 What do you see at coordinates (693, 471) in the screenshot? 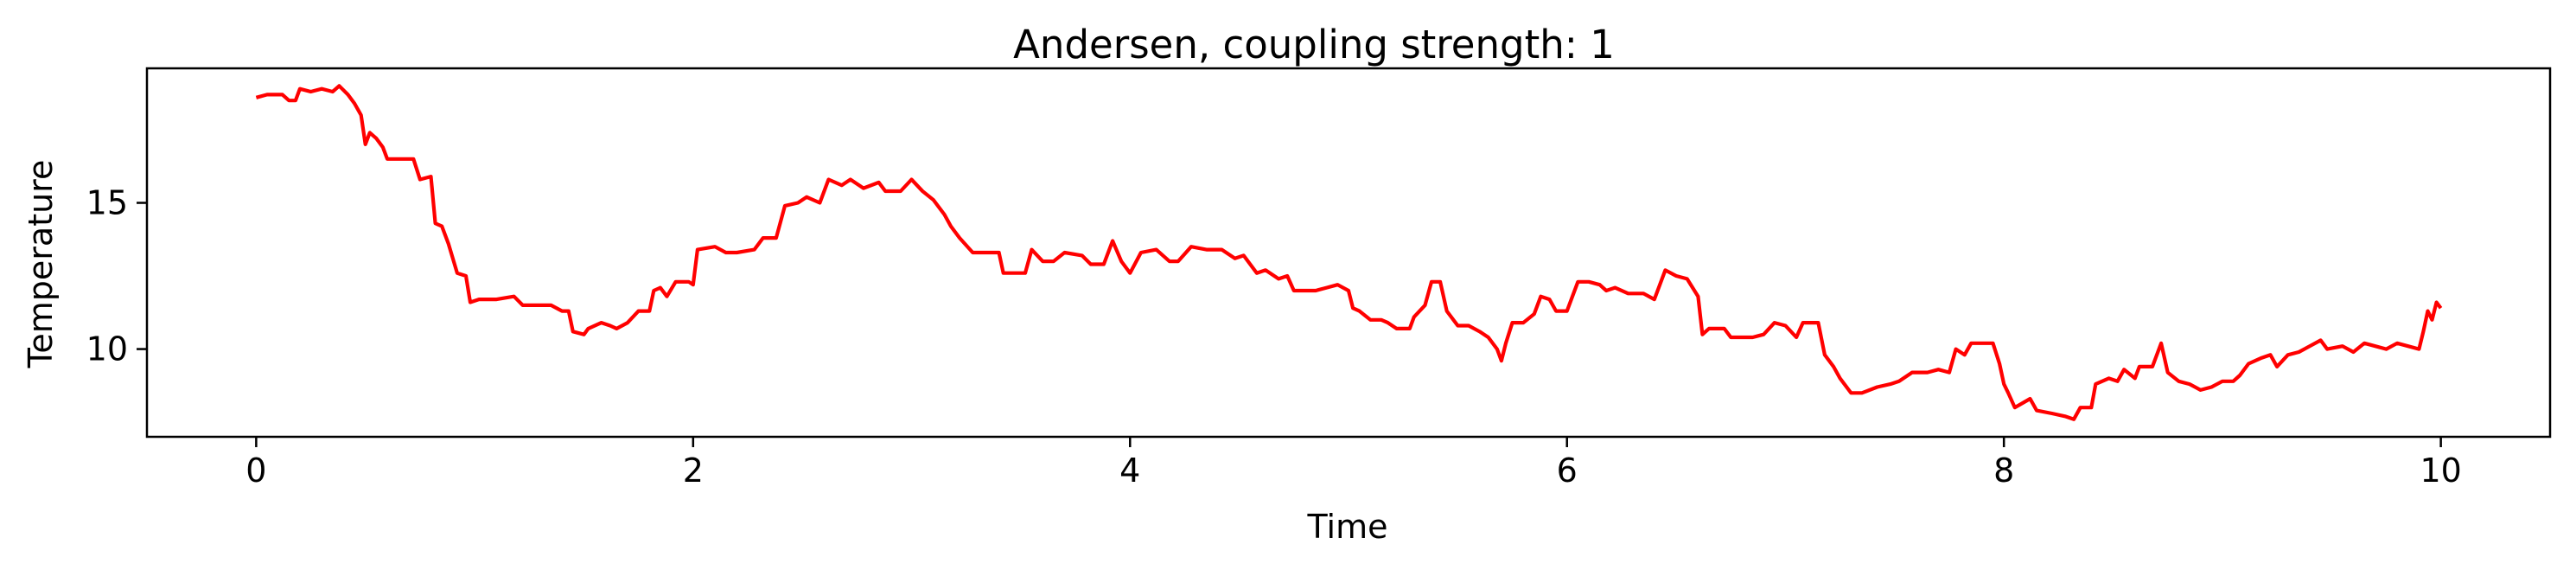
I see `x-tick-label-1: 2` at bounding box center [693, 471].